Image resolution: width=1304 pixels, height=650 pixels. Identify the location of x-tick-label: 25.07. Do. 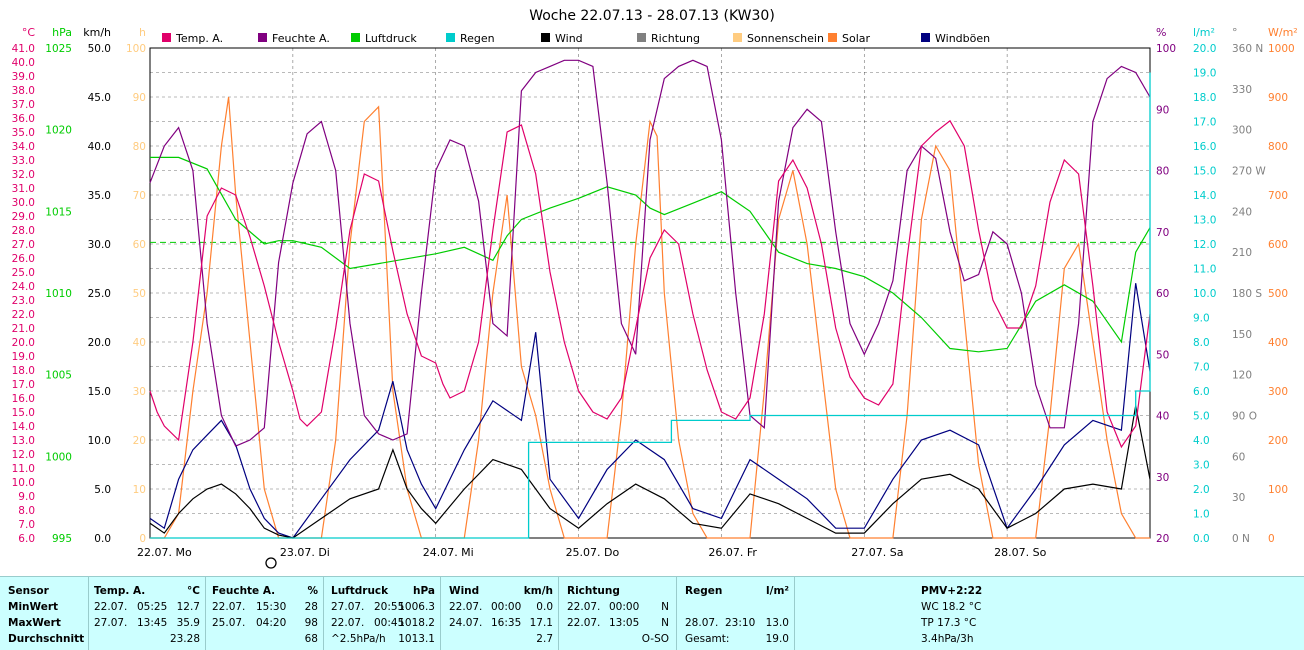
(593, 552).